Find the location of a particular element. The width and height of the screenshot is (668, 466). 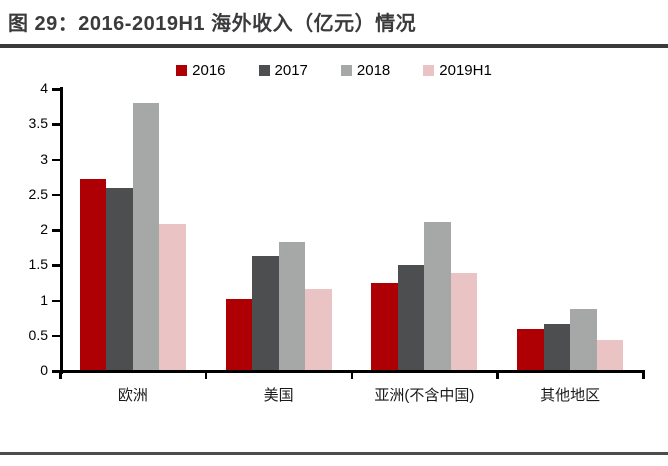

legend-item-2016: 2016 is located at coordinates (201, 70).